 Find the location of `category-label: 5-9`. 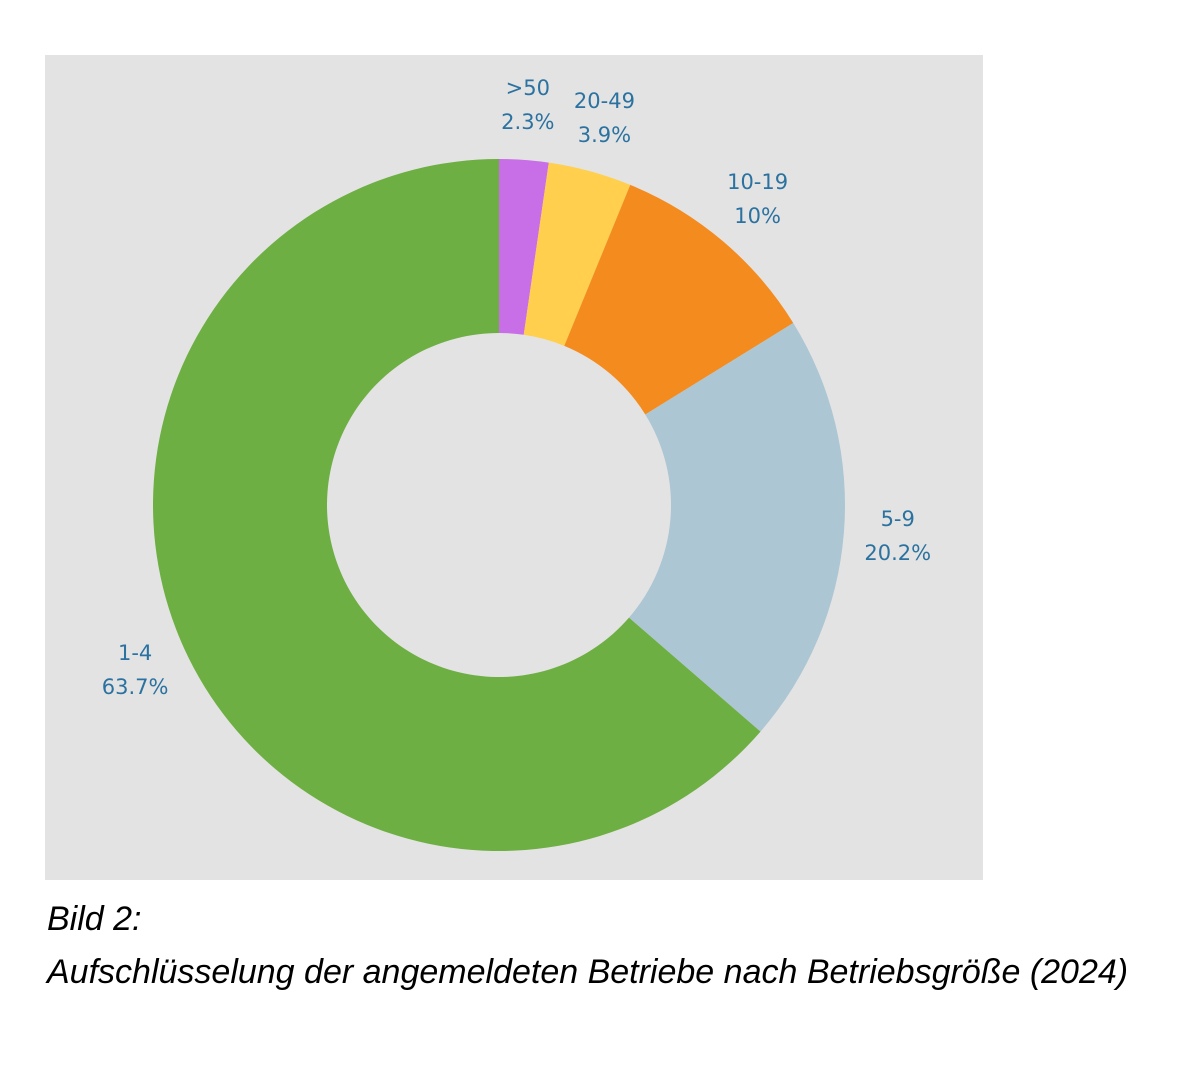

category-label: 5-9 is located at coordinates (898, 519).